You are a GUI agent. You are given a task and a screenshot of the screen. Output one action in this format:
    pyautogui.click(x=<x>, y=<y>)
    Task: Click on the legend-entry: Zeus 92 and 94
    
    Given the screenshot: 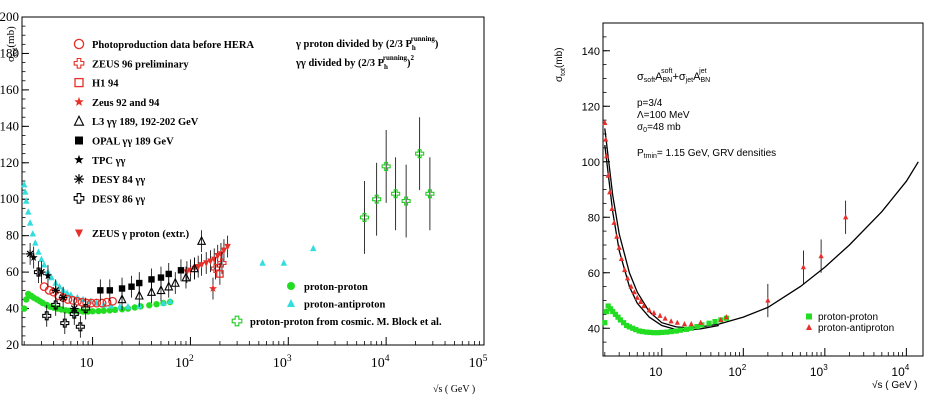 What is the action you would take?
    pyautogui.click(x=117, y=102)
    